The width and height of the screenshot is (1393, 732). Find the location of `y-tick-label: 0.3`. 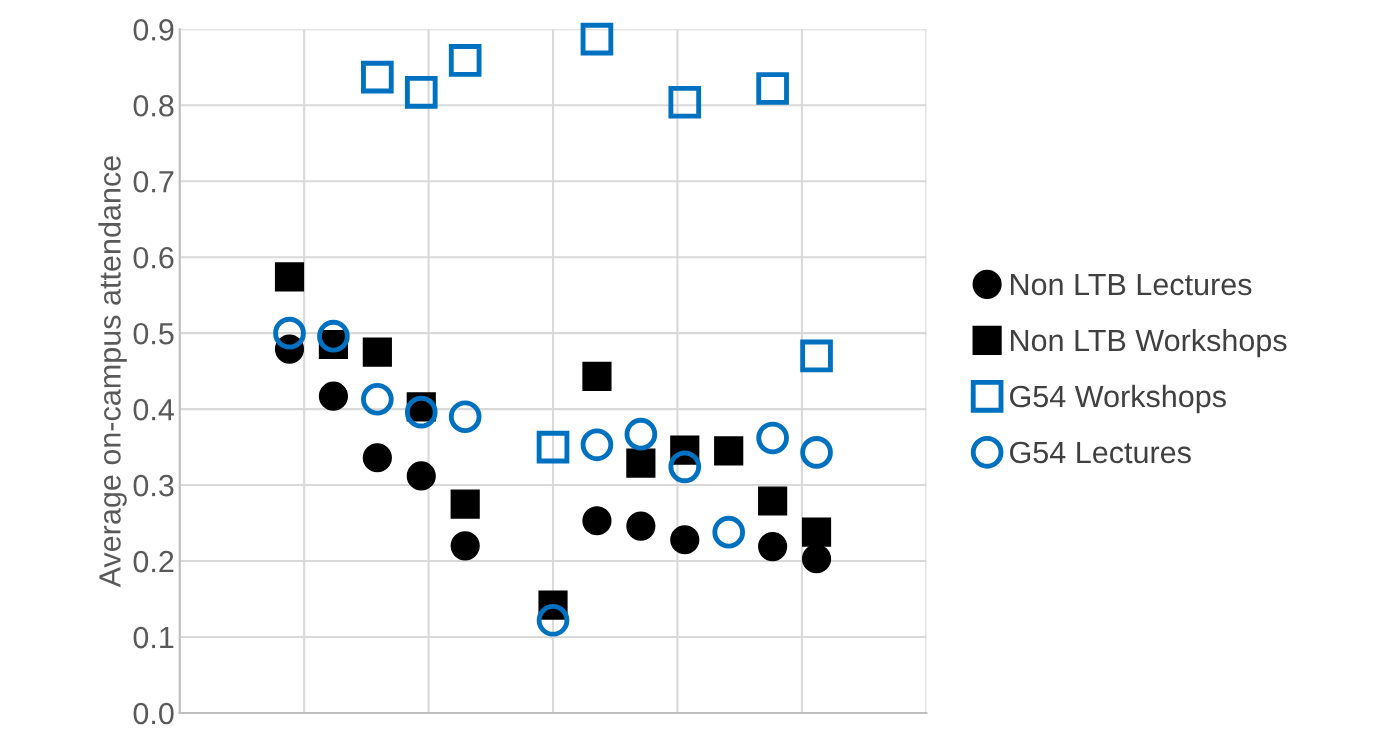

y-tick-label: 0.3 is located at coordinates (153, 485).